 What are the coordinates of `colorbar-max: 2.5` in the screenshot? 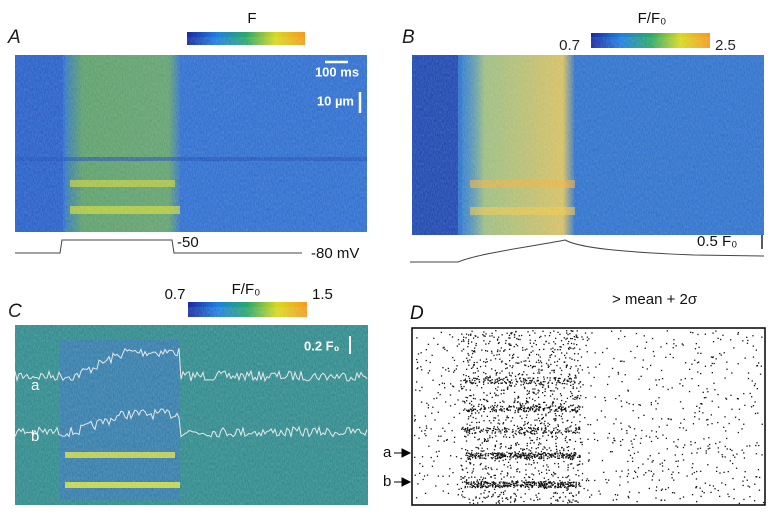 It's located at (725, 45).